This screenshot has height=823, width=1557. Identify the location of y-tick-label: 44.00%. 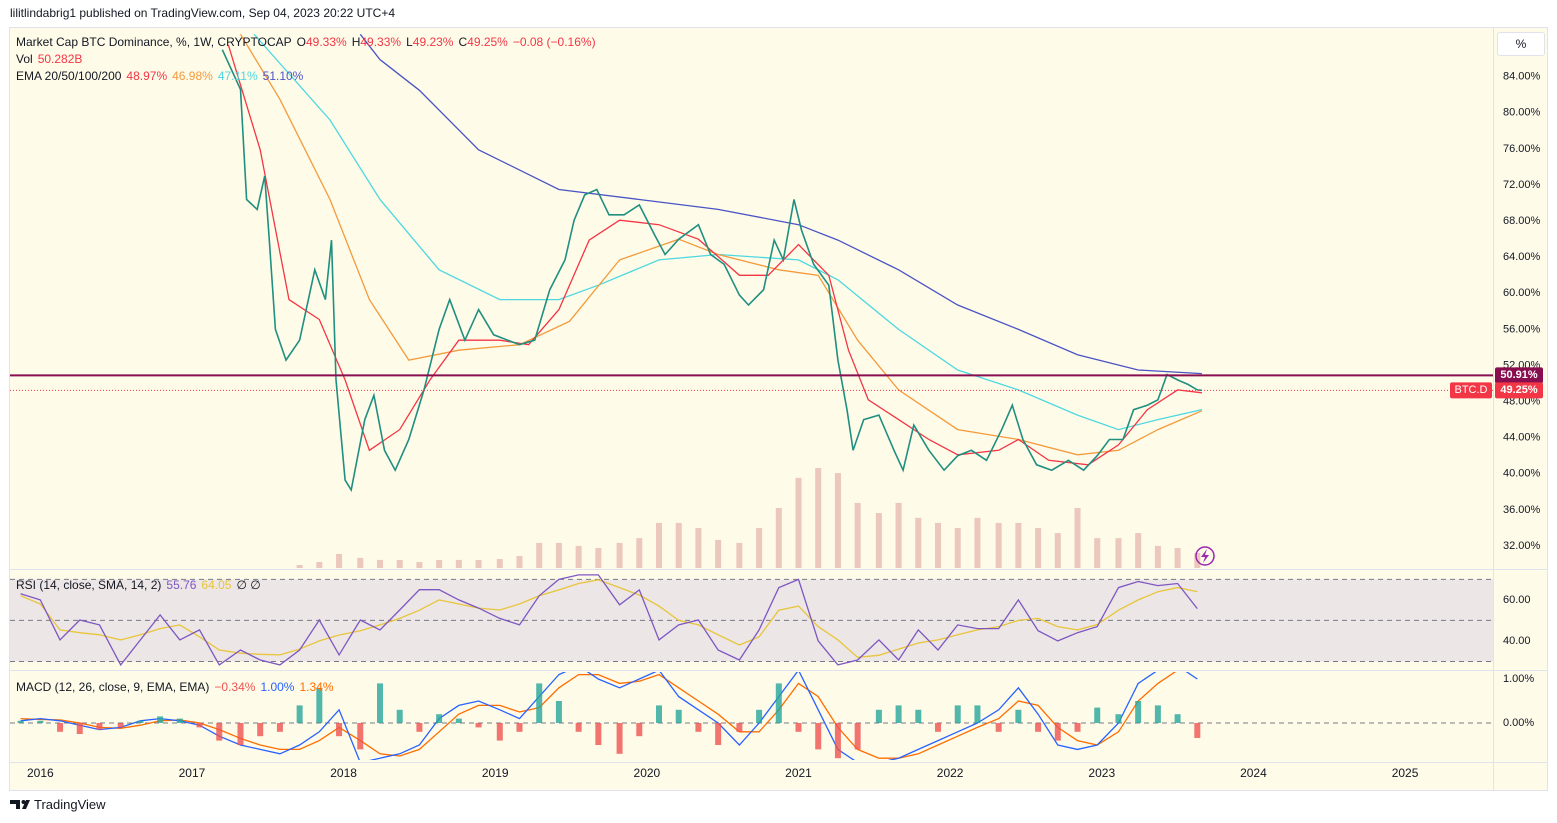
(1522, 438).